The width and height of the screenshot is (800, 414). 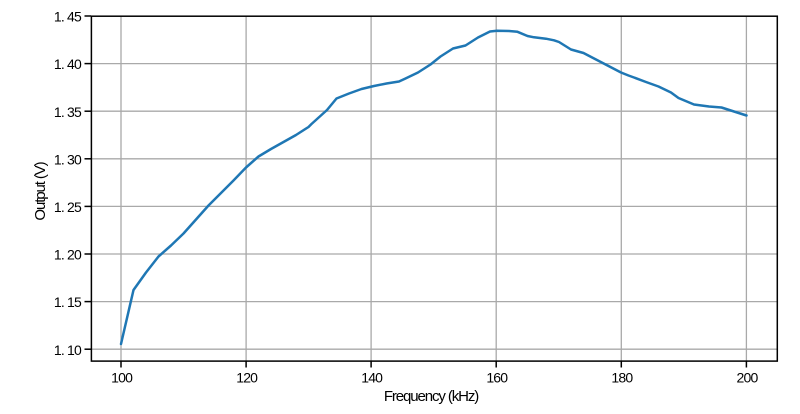 What do you see at coordinates (748, 377) in the screenshot?
I see `svg-text: 200` at bounding box center [748, 377].